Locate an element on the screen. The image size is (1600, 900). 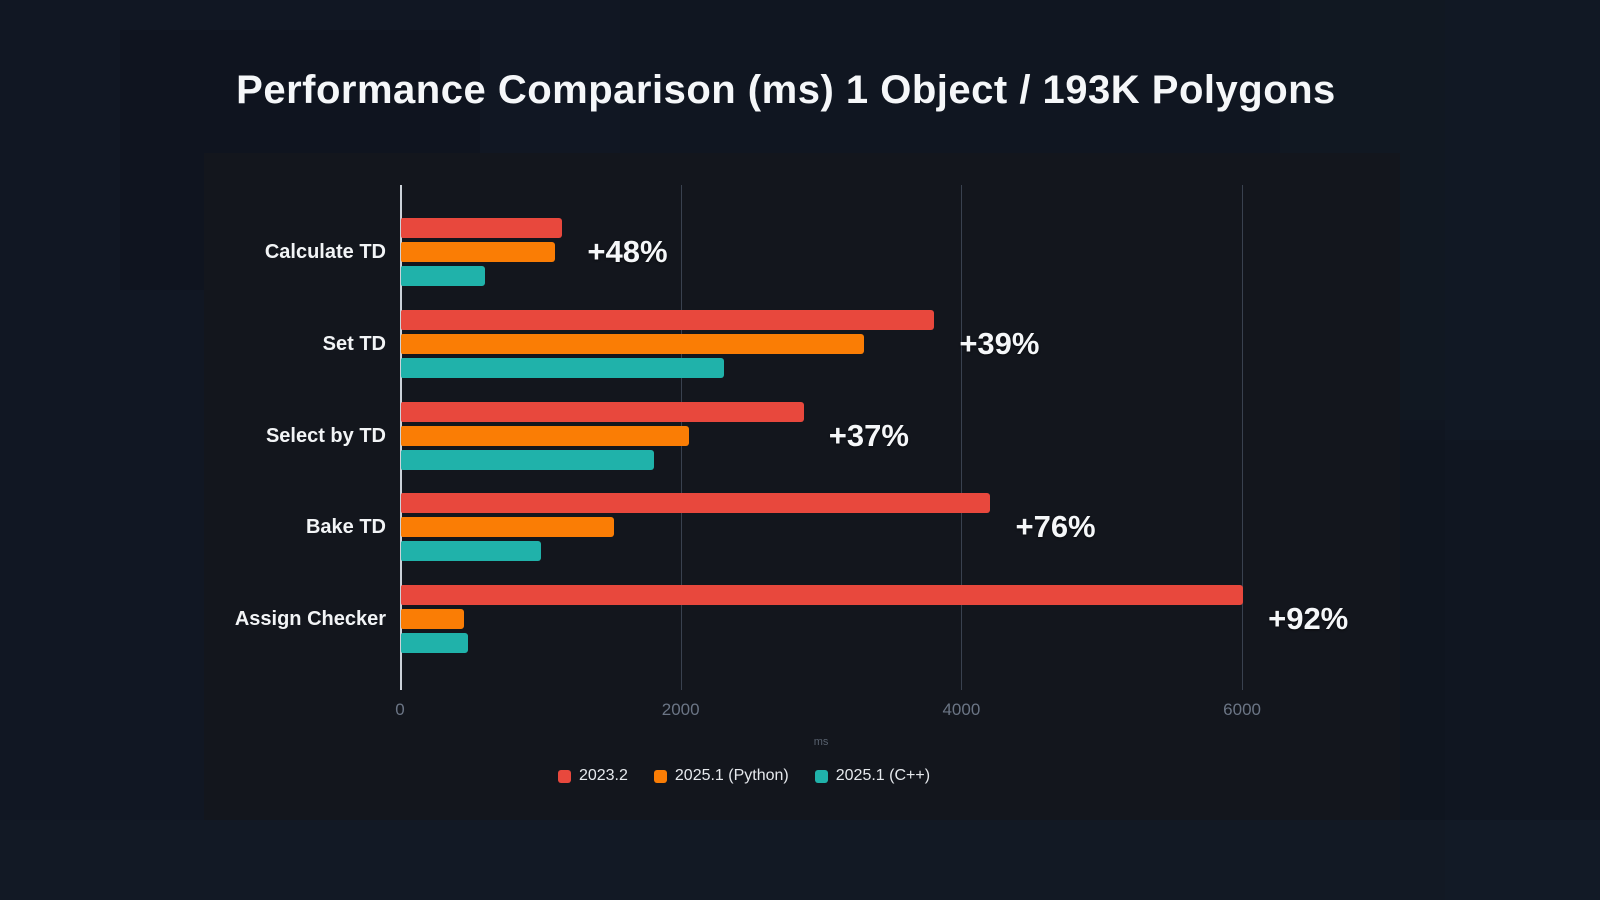
bar-2025-1-c--calculate-td is located at coordinates (443, 276).